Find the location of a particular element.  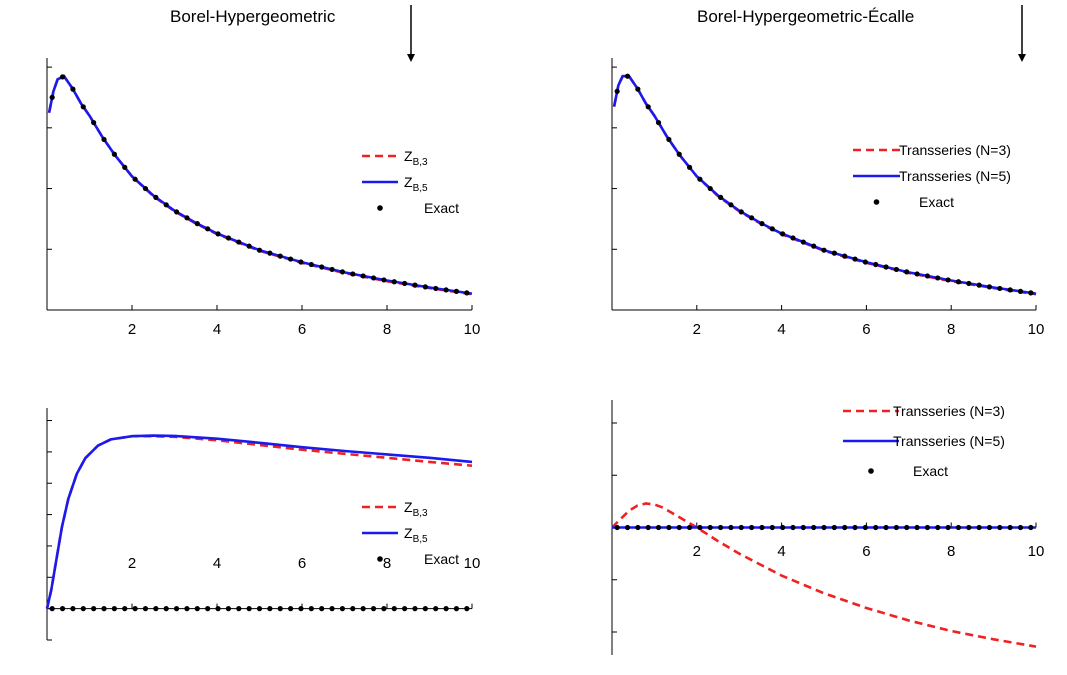

legend-marker is located at coordinates (876, 202).